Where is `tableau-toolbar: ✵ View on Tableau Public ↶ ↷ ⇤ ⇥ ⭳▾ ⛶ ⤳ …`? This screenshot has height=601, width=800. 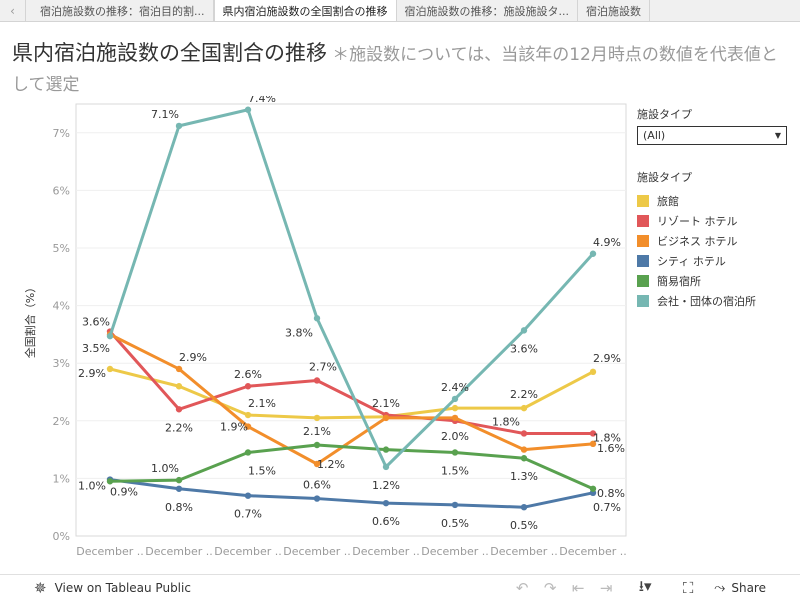 tableau-toolbar: ✵ View on Tableau Public ↶ ↷ ⇤ ⇥ ⭳▾ ⛶ ⤳ … is located at coordinates (400, 587).